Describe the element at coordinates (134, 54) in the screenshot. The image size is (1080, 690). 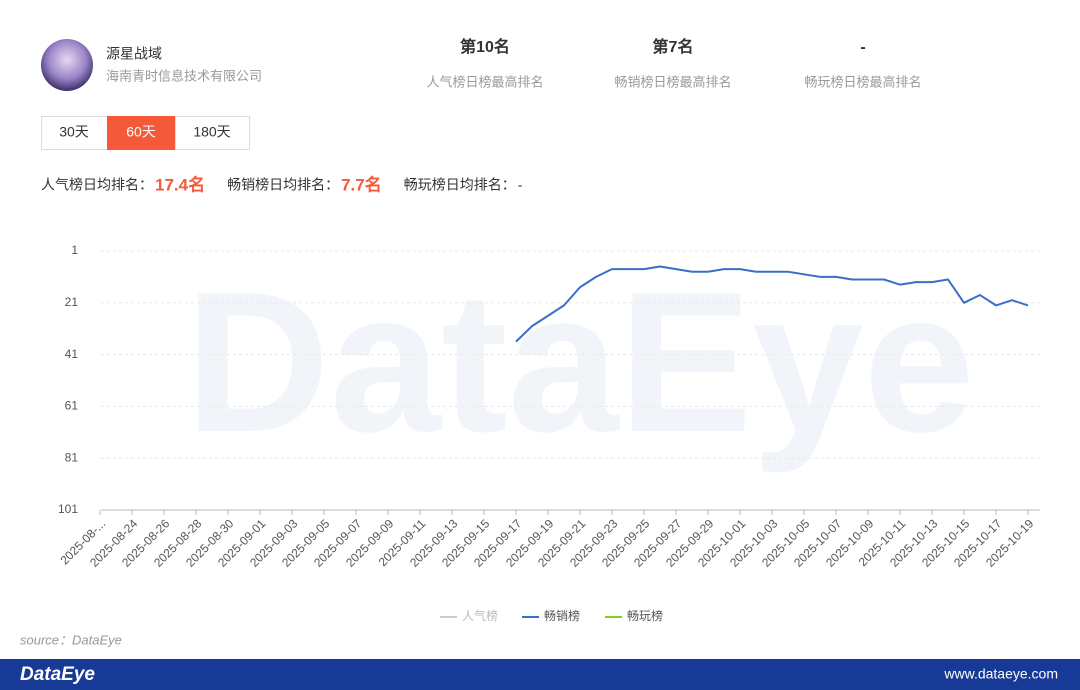
I see `app-name: 源星战域` at that location.